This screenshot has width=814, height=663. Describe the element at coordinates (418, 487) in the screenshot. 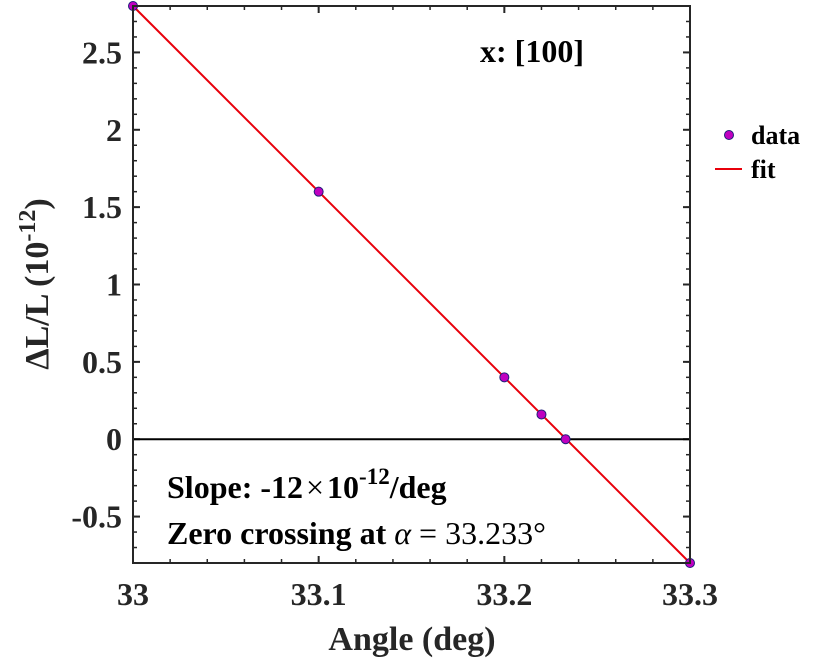

I see `slope-suffix: /deg` at that location.